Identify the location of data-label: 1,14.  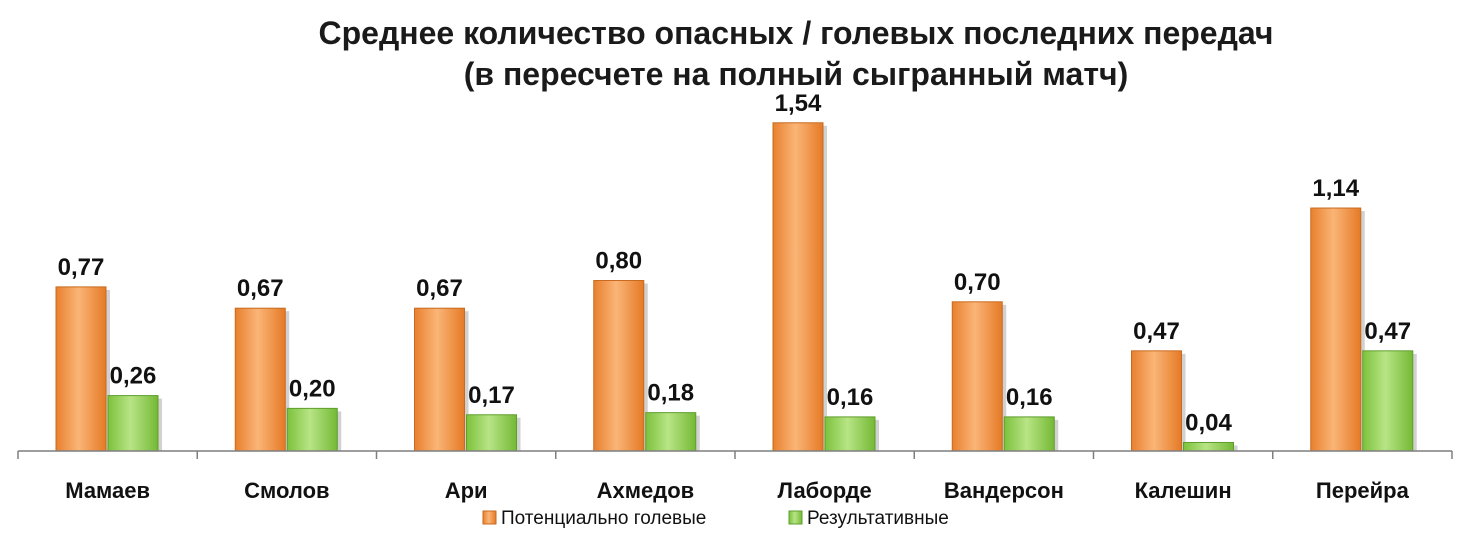
(1335, 188).